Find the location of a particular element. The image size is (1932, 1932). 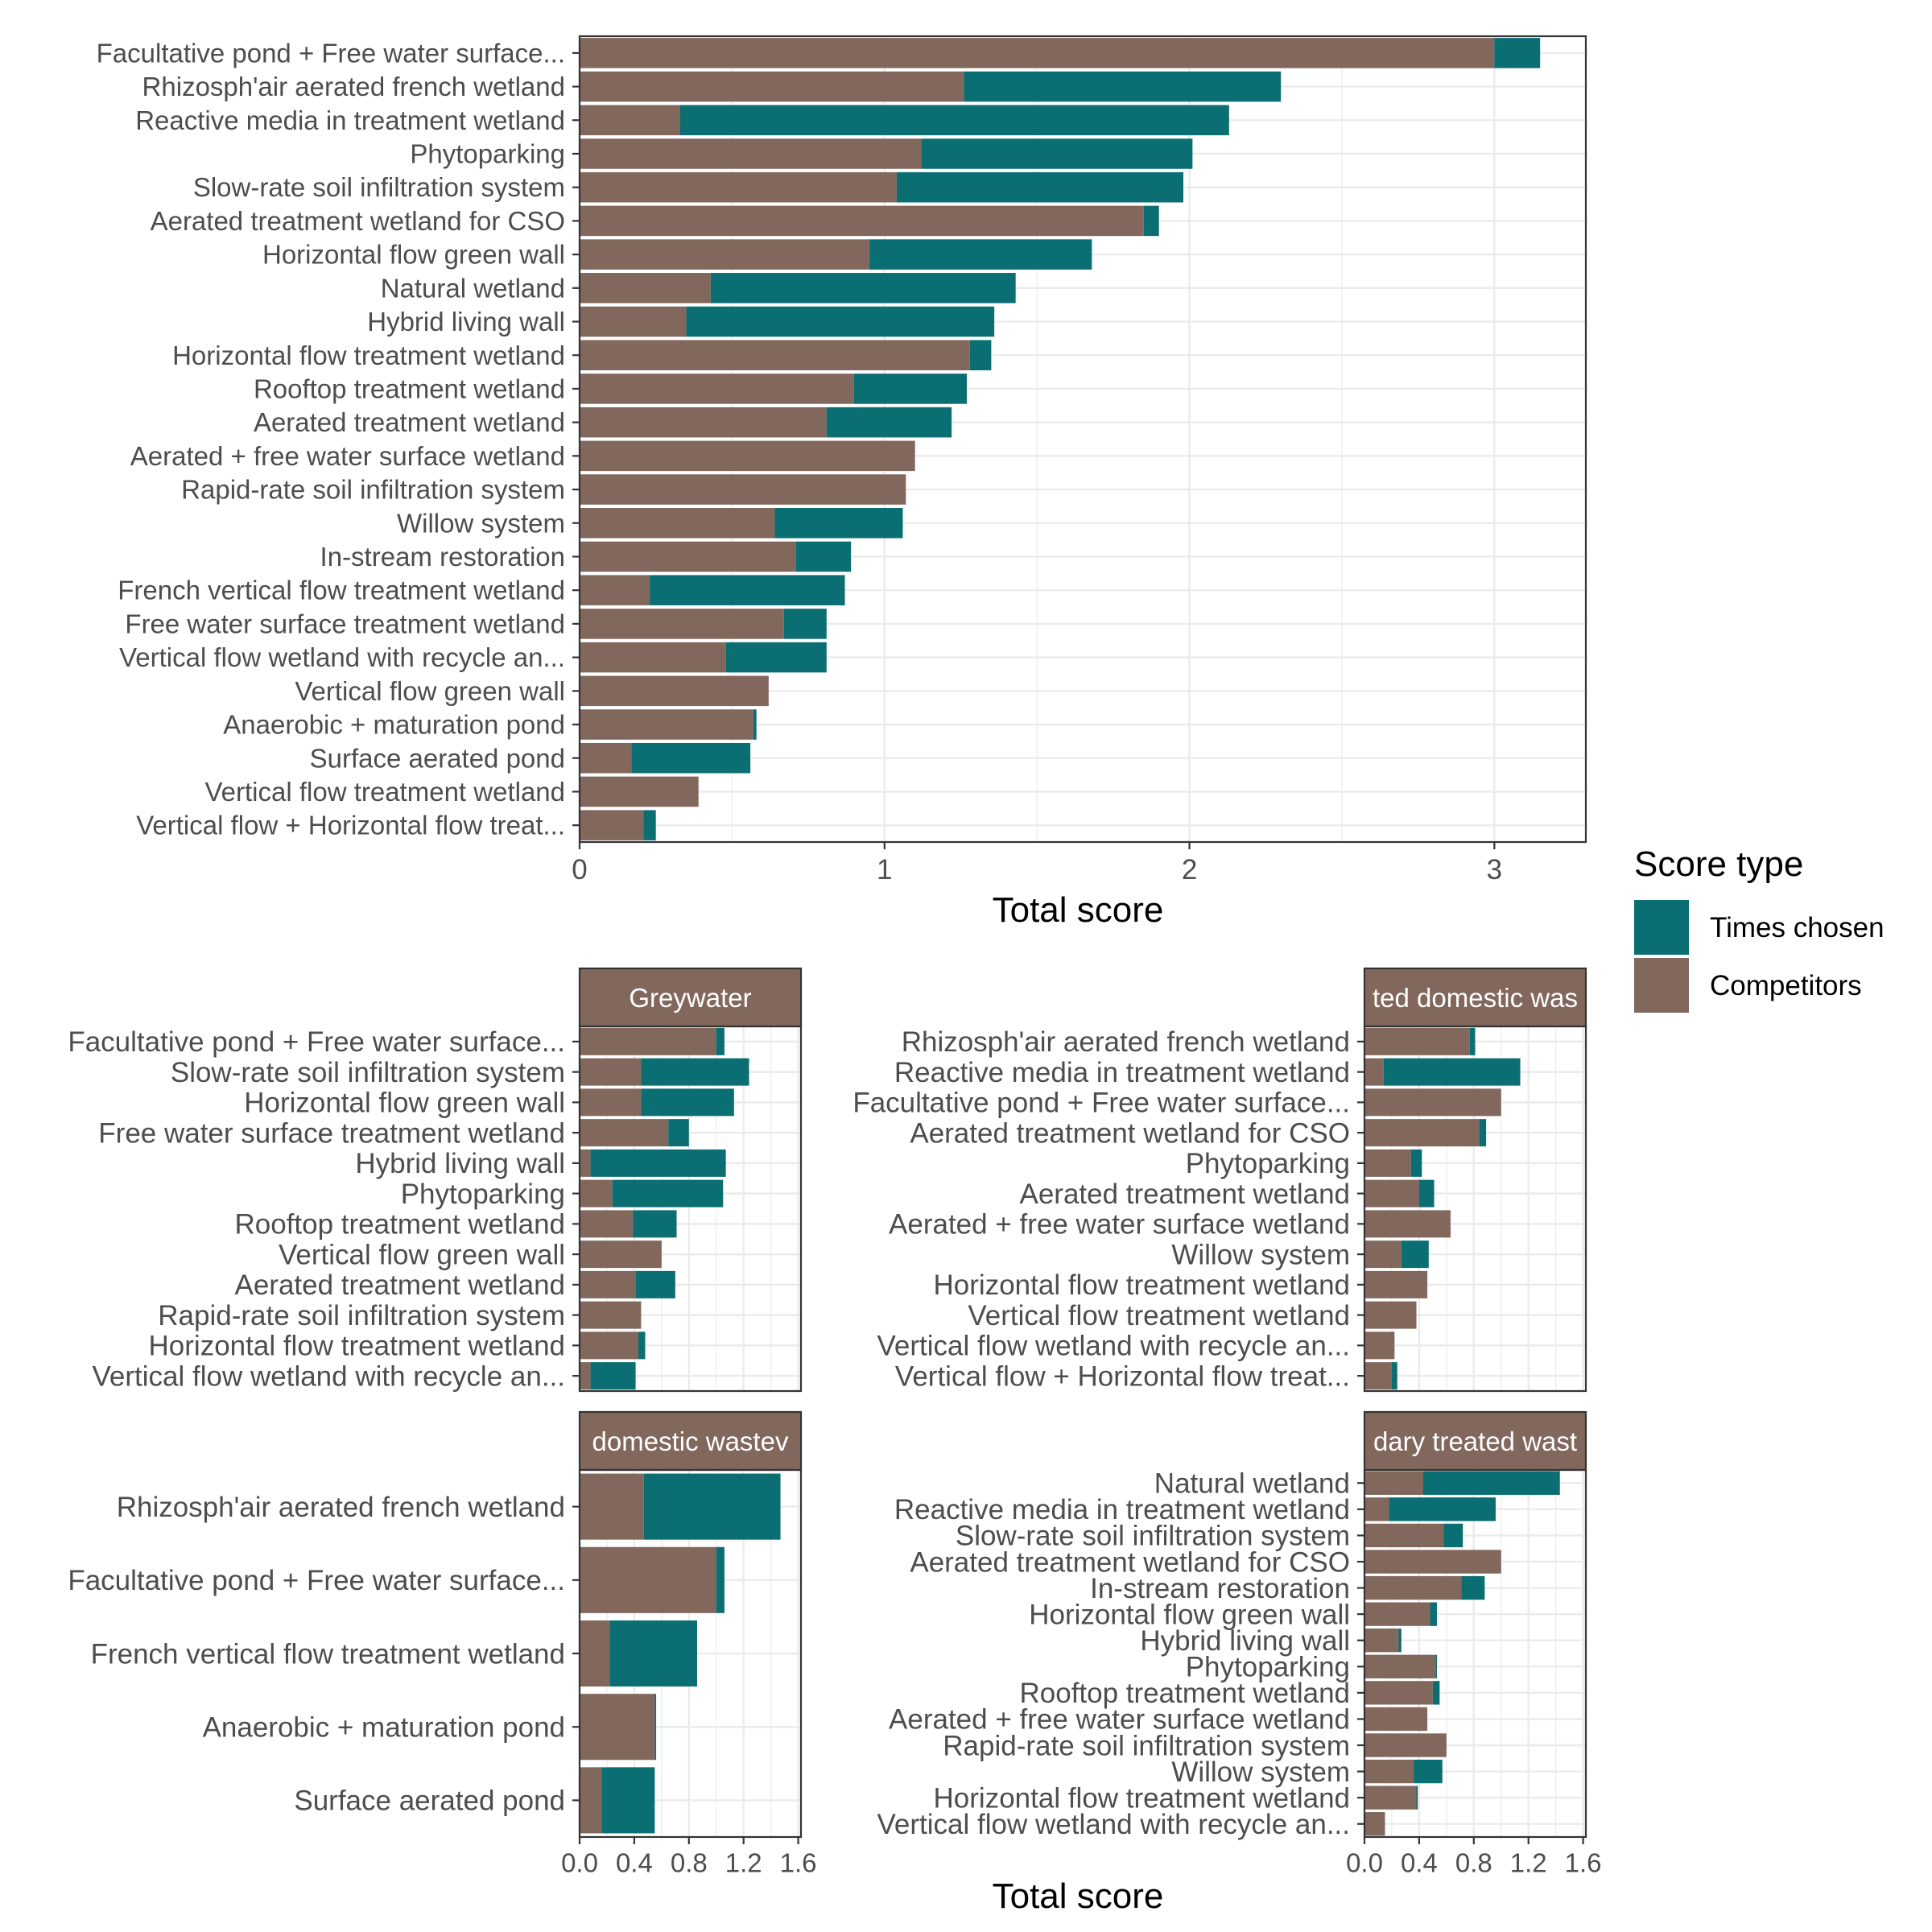

legend-title: Score type is located at coordinates (1718, 864).